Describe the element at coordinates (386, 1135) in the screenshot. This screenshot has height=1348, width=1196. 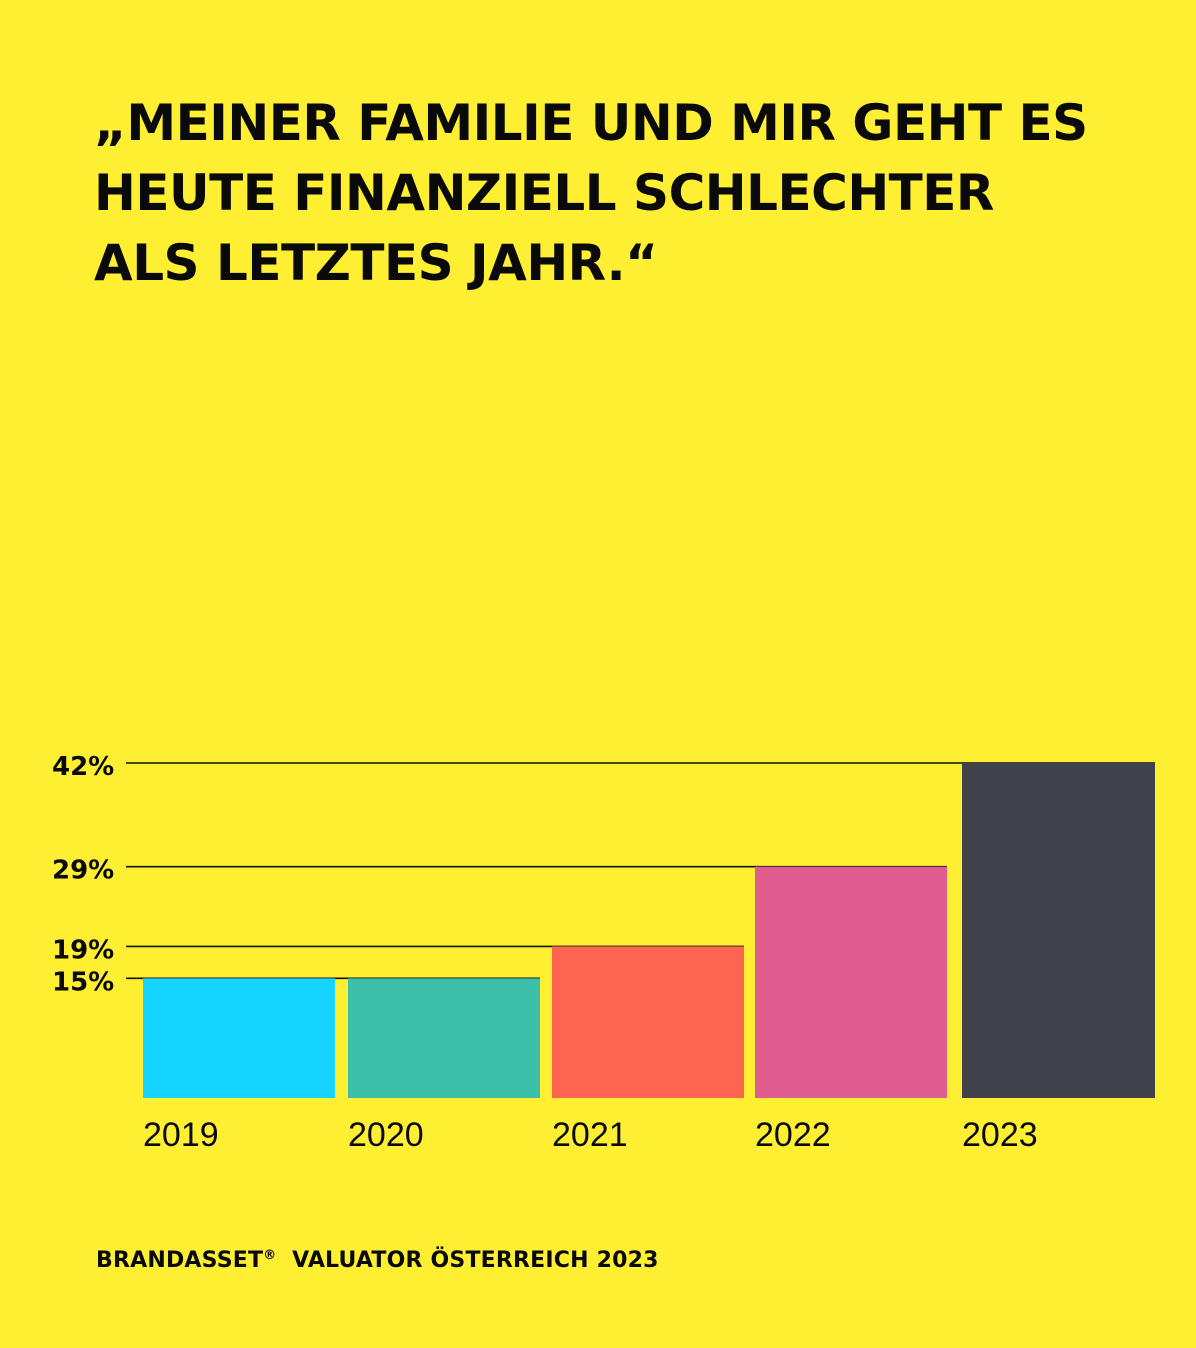
I see `x-label-2020: 2020` at that location.